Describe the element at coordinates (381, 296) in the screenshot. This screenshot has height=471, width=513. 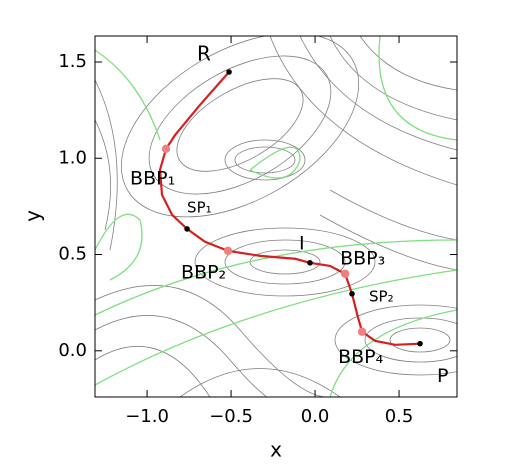
I see `point-label: SP₂` at that location.